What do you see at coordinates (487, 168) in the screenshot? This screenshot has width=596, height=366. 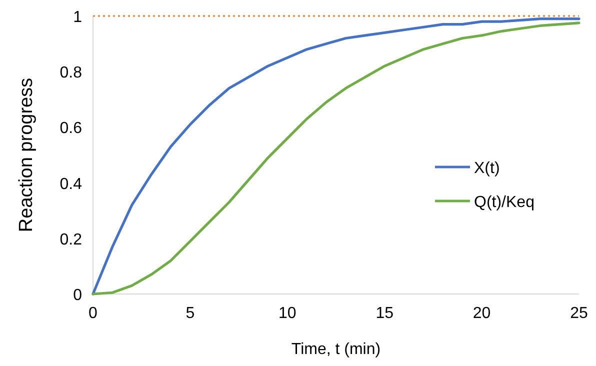 I see `legend-label: X(t)` at bounding box center [487, 168].